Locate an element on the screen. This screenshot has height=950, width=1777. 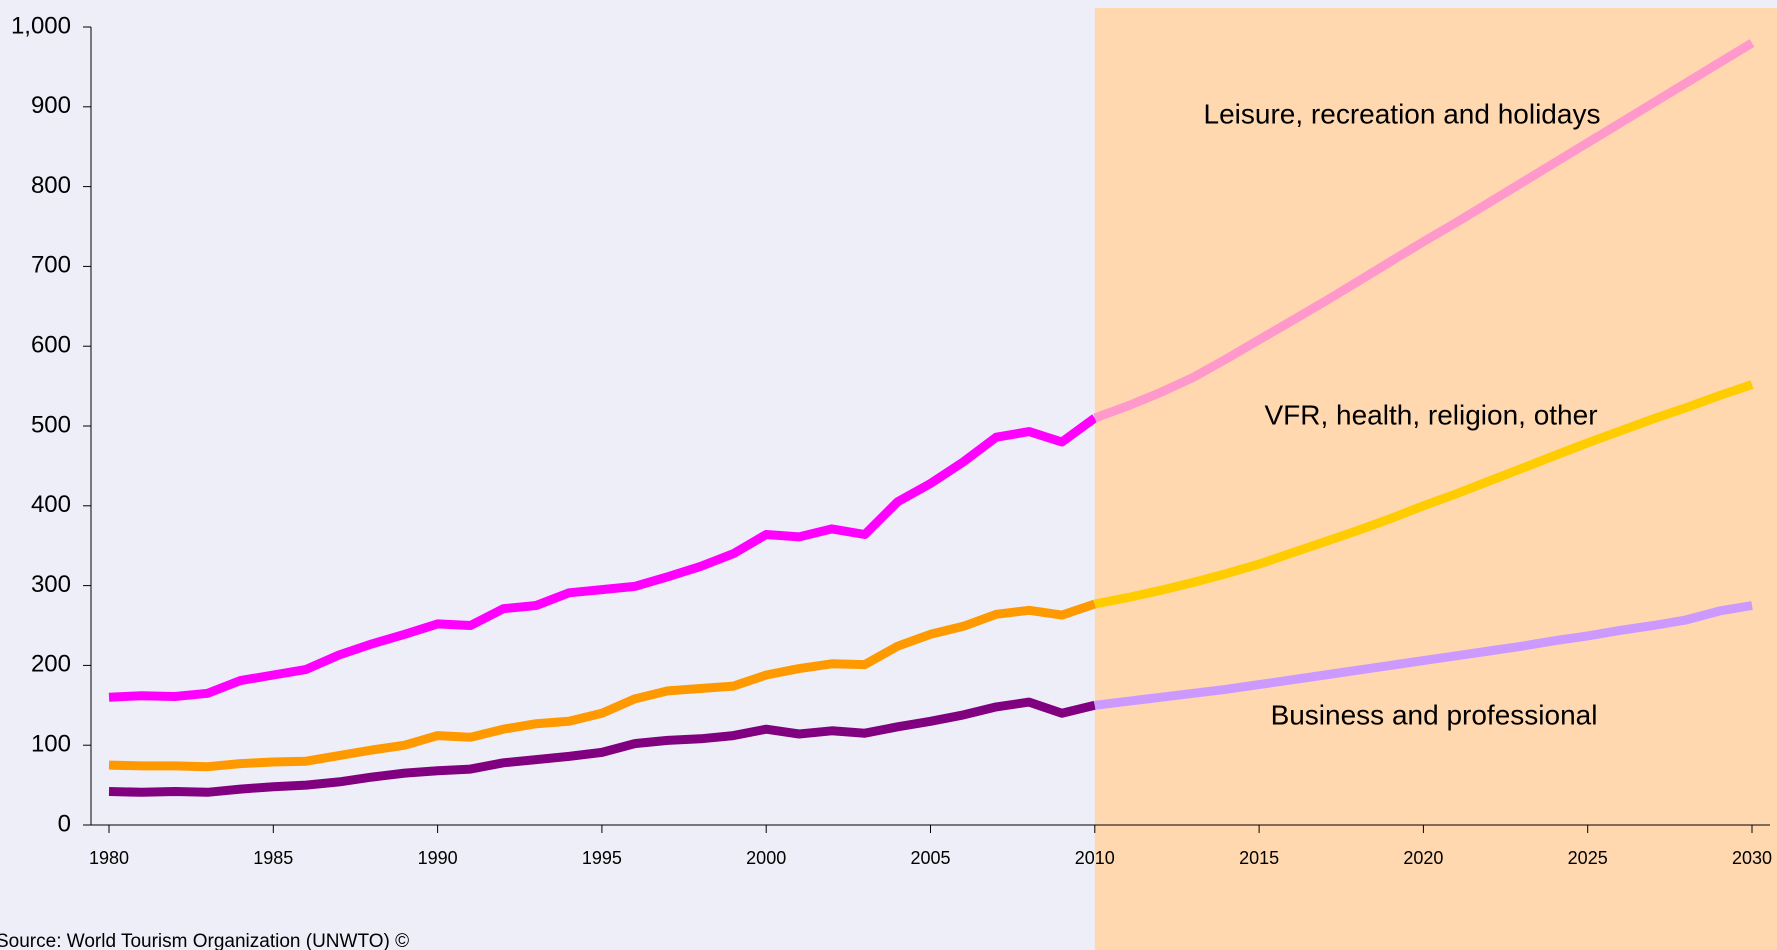
y-tick-label: 300 is located at coordinates (51, 584).